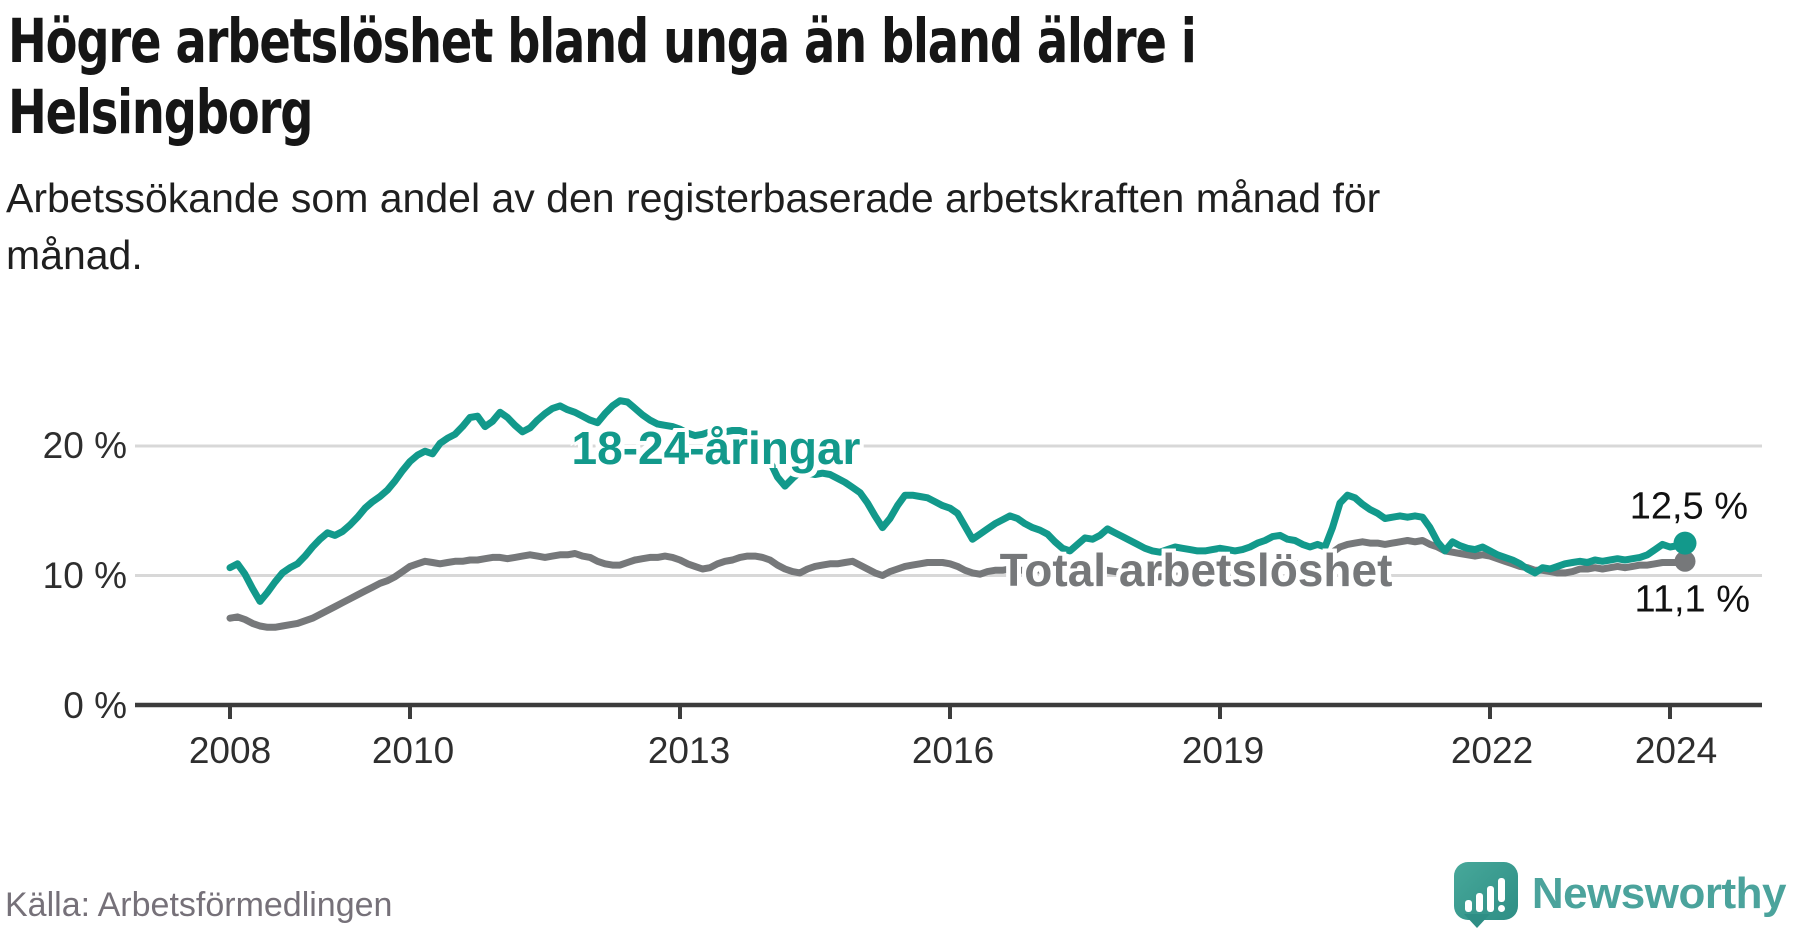 This screenshot has height=948, width=1800. Describe the element at coordinates (1676, 750) in the screenshot. I see `x-tick-2024: 2024` at that location.